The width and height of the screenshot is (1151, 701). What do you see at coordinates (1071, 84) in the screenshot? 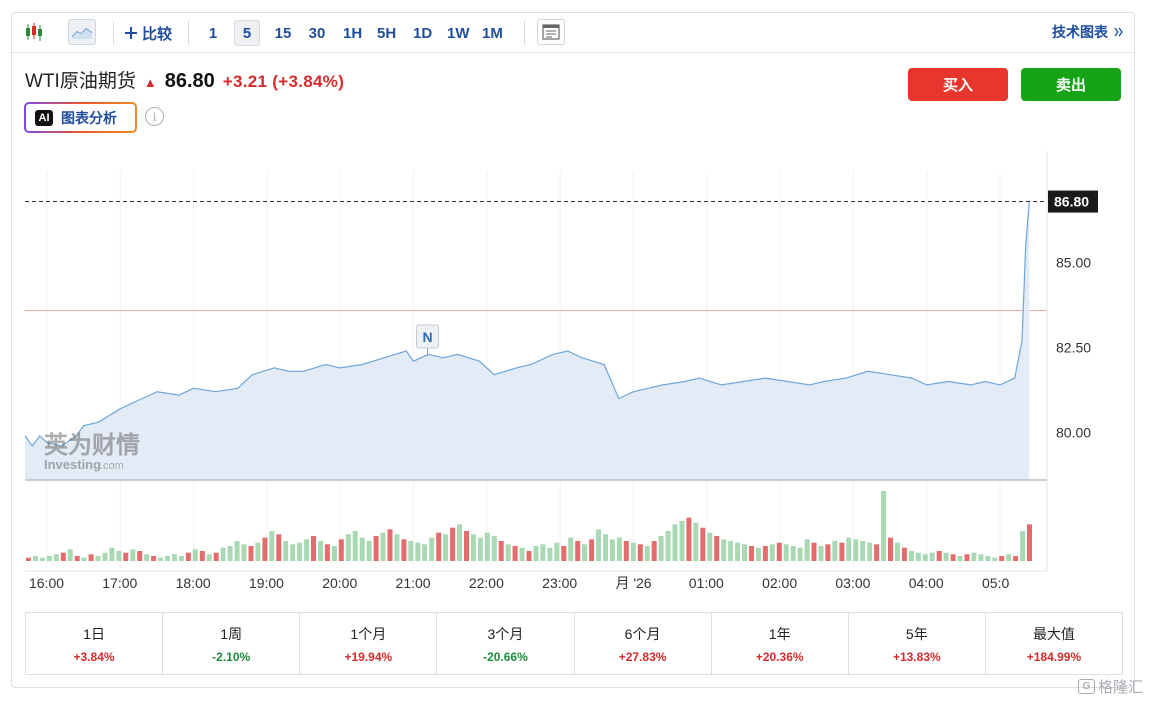
I see `sell-button: 卖出` at bounding box center [1071, 84].